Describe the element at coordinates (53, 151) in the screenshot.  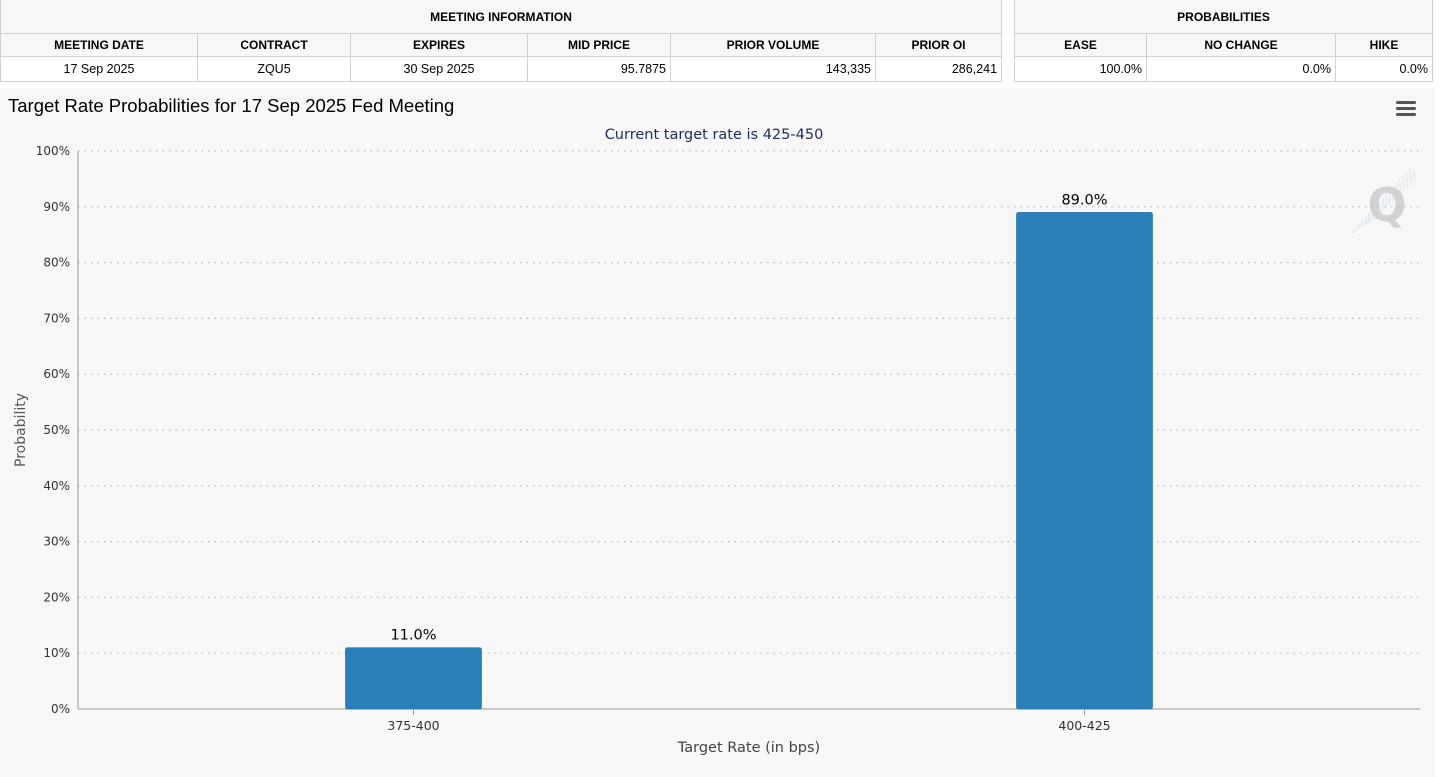
I see `y-tick-label: 100%` at that location.